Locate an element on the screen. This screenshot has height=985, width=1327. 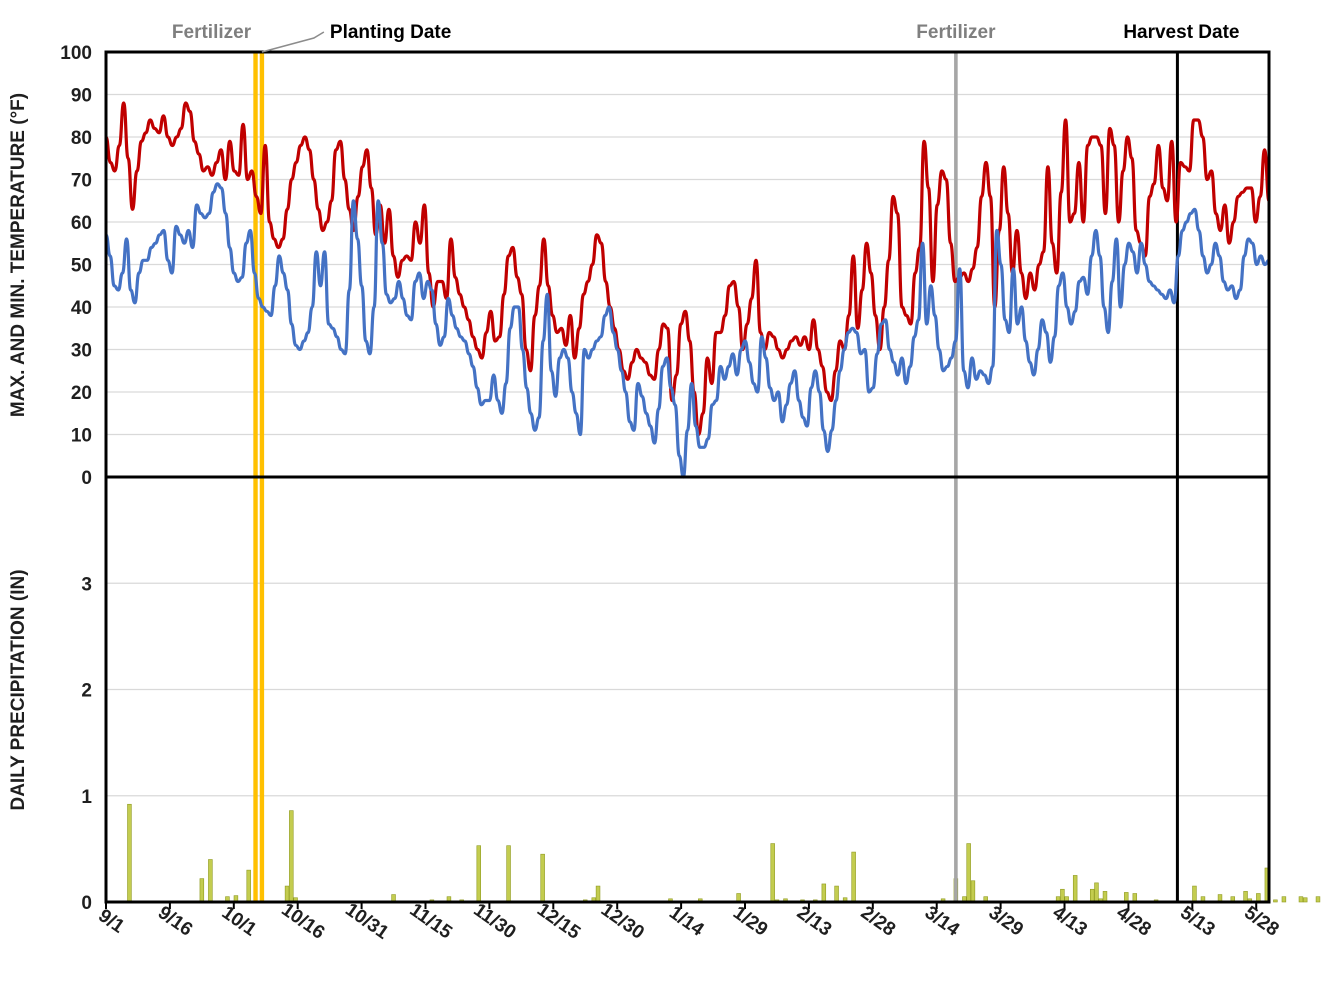
x-tick-label: 4/13 is located at coordinates (1070, 921).